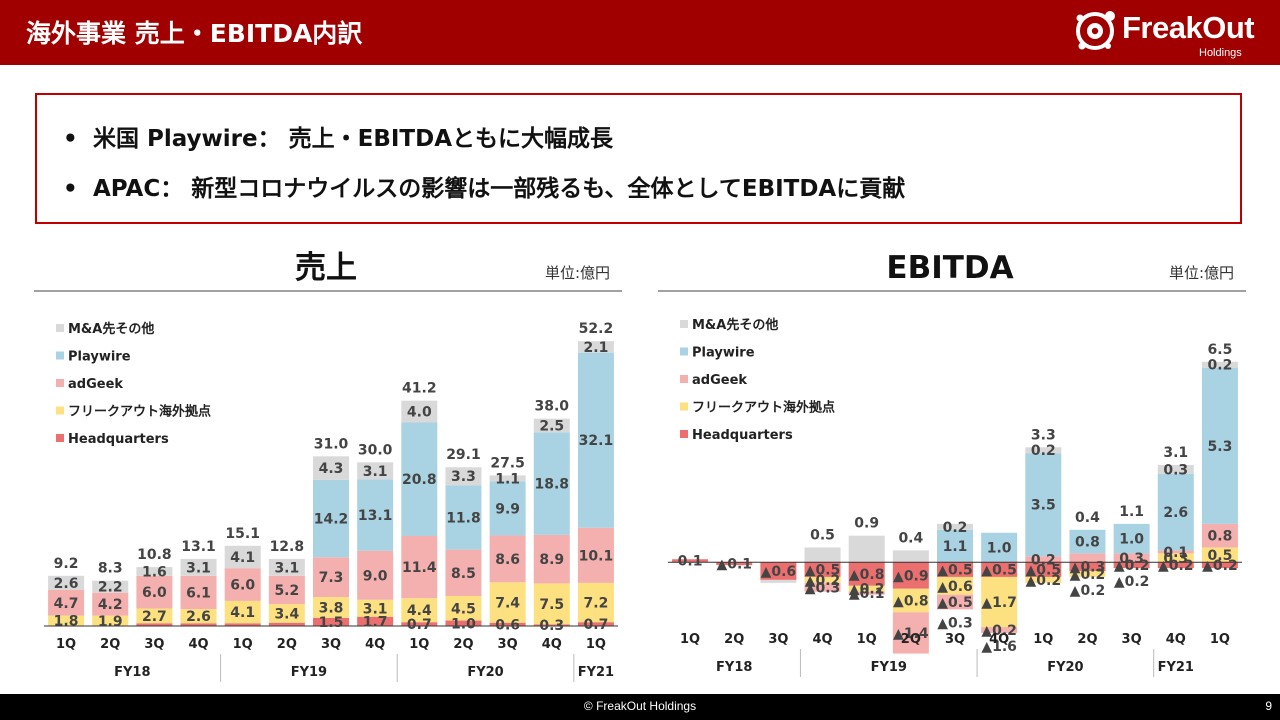  I want to click on data-label: 8.5, so click(463, 574).